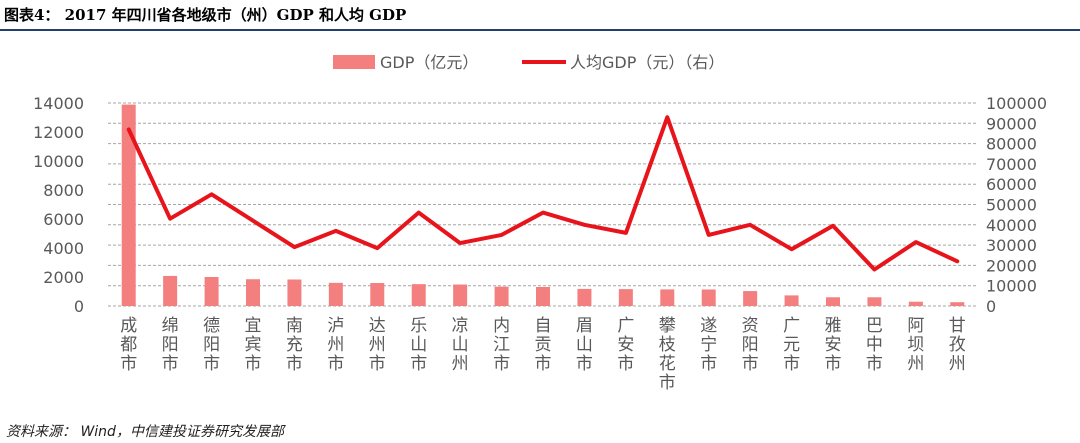 The height and width of the screenshot is (443, 1080). Describe the element at coordinates (63, 277) in the screenshot. I see `left-tick-1: 2000` at that location.